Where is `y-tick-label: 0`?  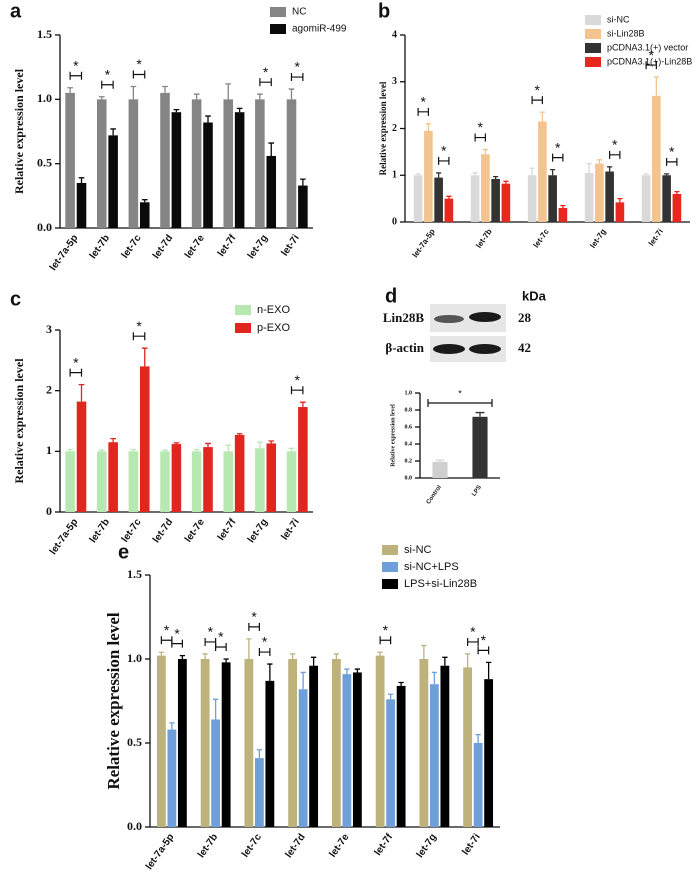 y-tick-label: 0 is located at coordinates (49, 511).